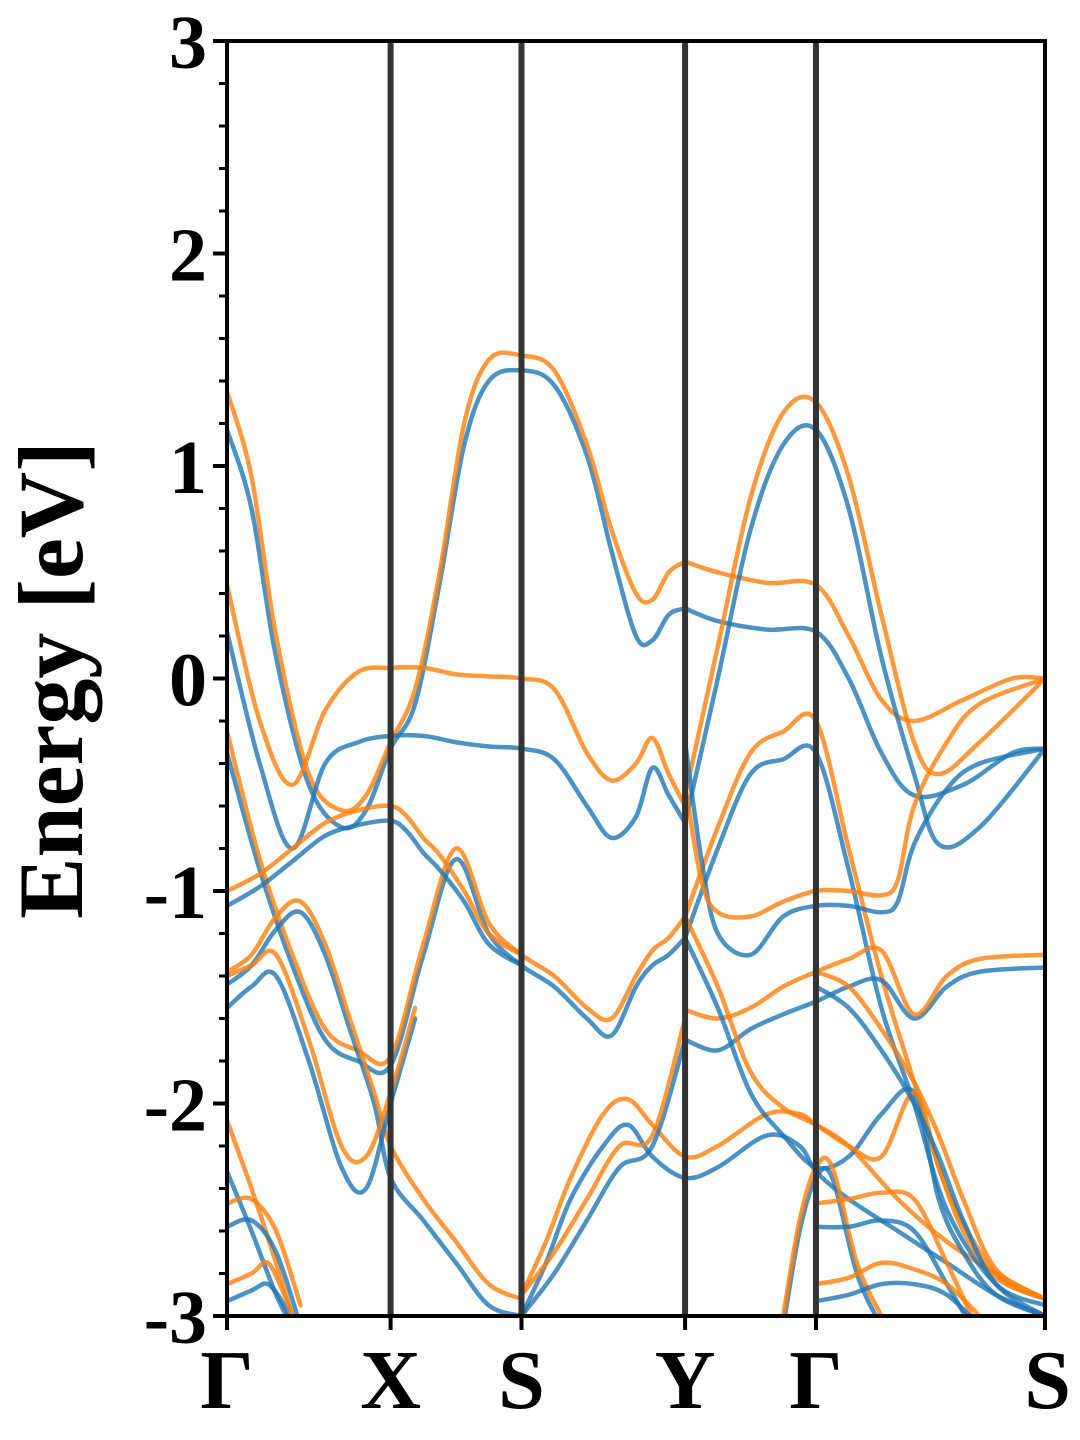  Describe the element at coordinates (188, 256) in the screenshot. I see `y-tick-label: 2` at that location.